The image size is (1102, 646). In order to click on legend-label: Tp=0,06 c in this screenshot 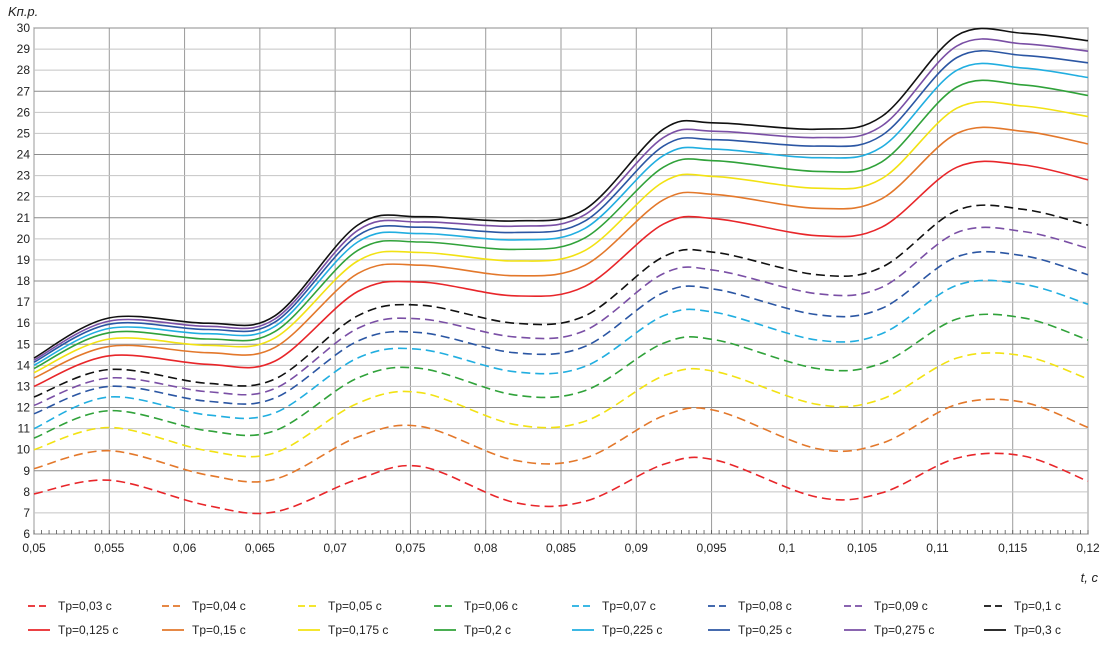, I will do `click(491, 606)`.